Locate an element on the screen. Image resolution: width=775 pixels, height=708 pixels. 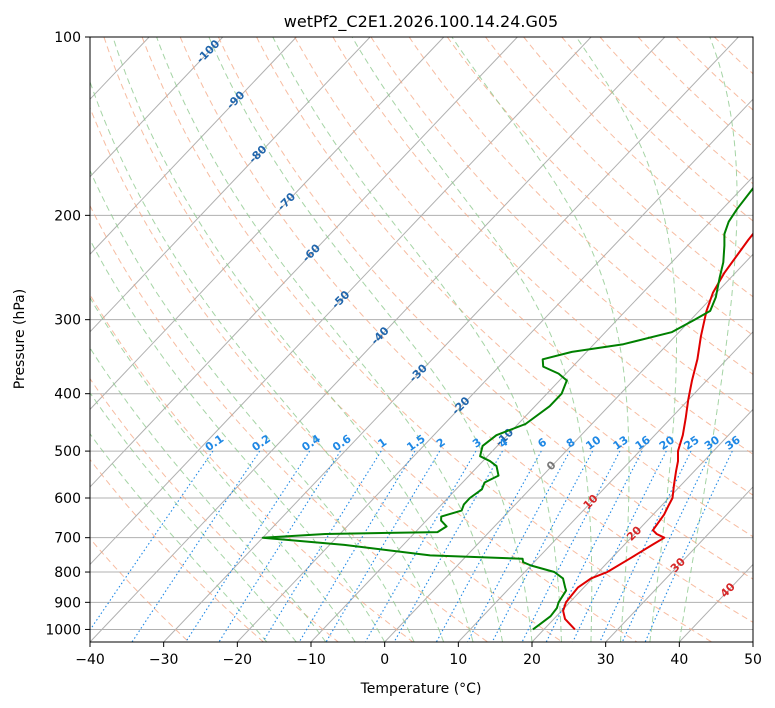
y-tick-label: 1000 is located at coordinates (63, 630).